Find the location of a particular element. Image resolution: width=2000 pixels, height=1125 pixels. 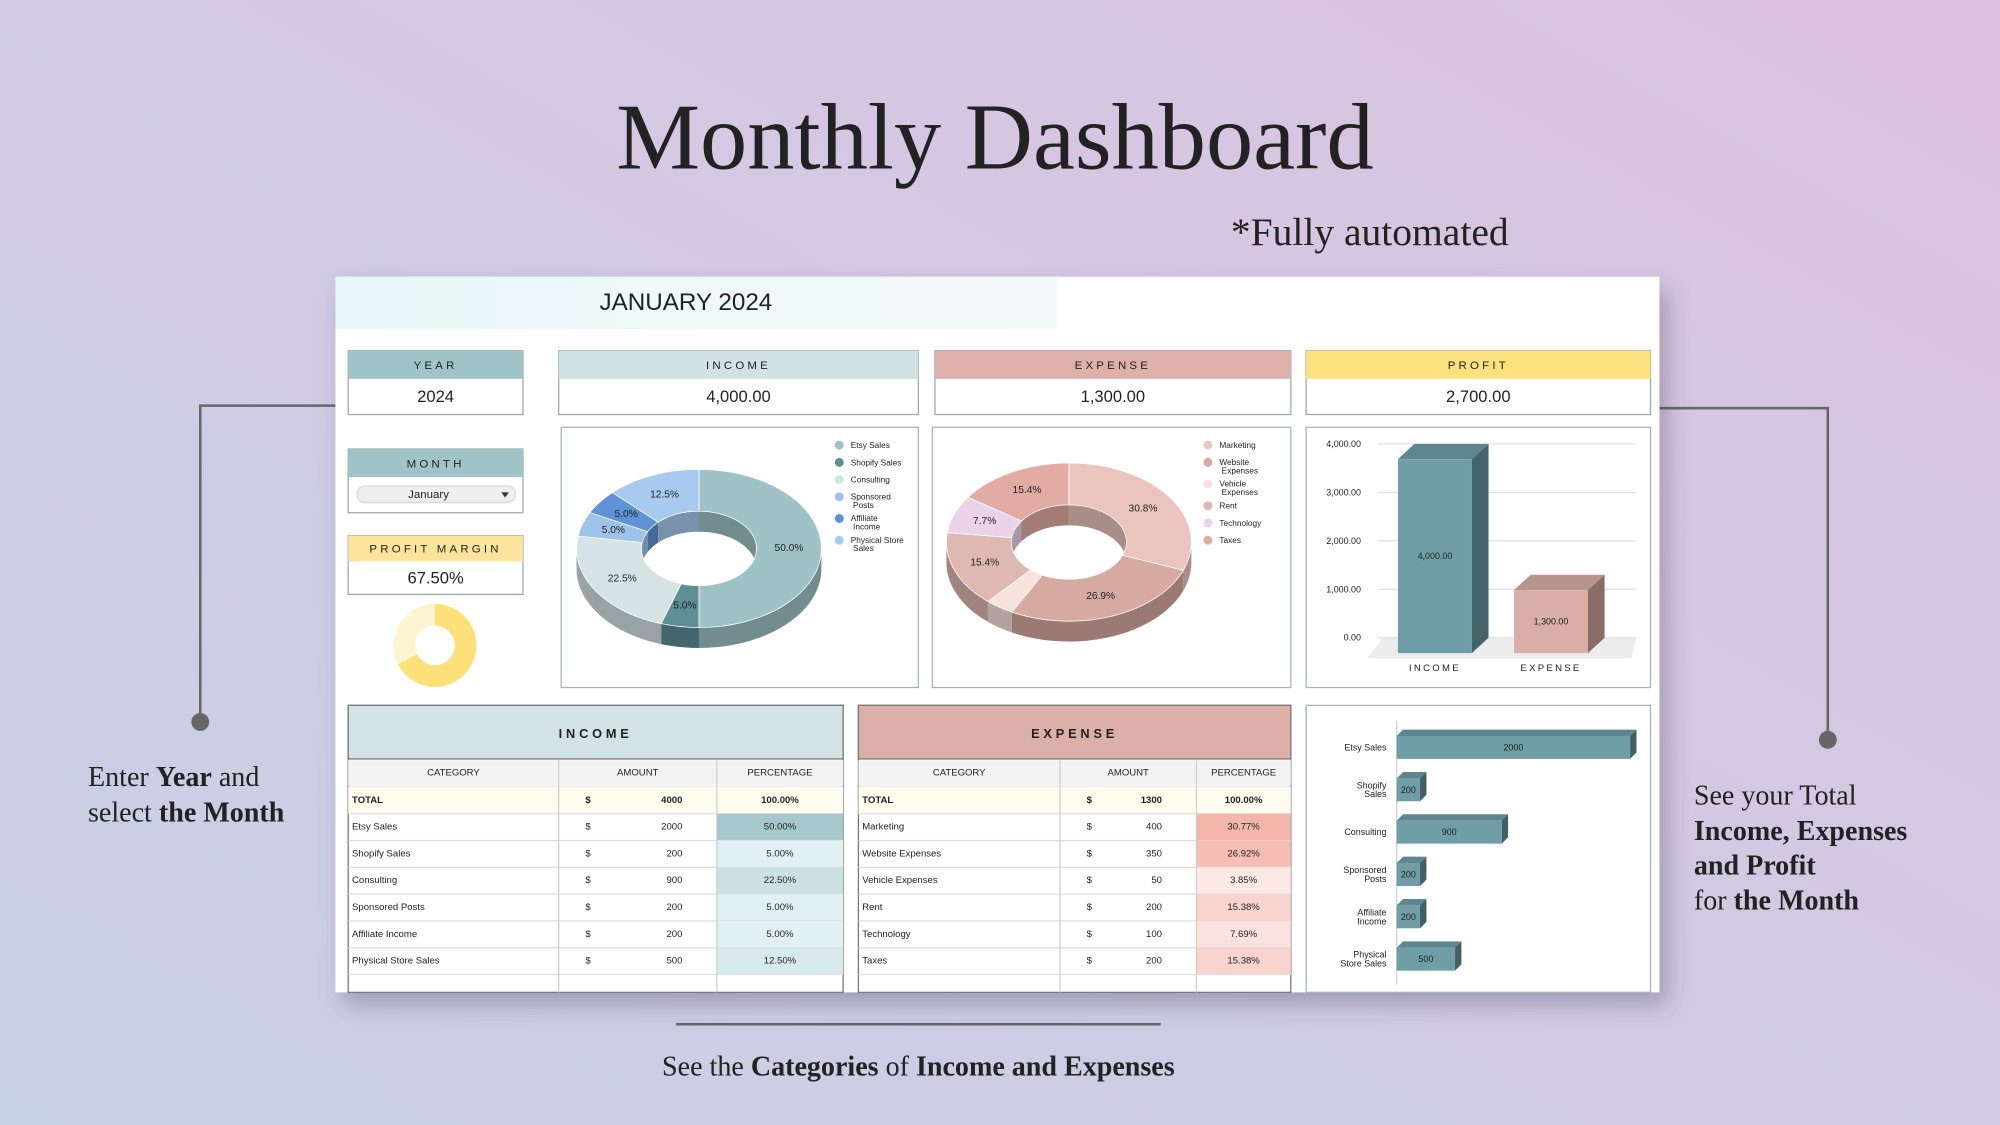

hbar-value-label: 200 is located at coordinates (1408, 874).